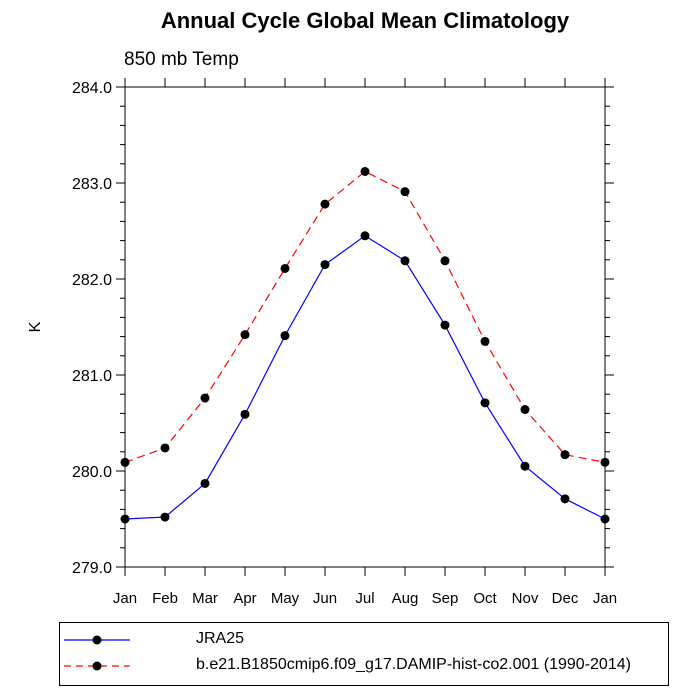 The width and height of the screenshot is (700, 700). Describe the element at coordinates (92, 280) in the screenshot. I see `y-tick-label: 282.0` at that location.